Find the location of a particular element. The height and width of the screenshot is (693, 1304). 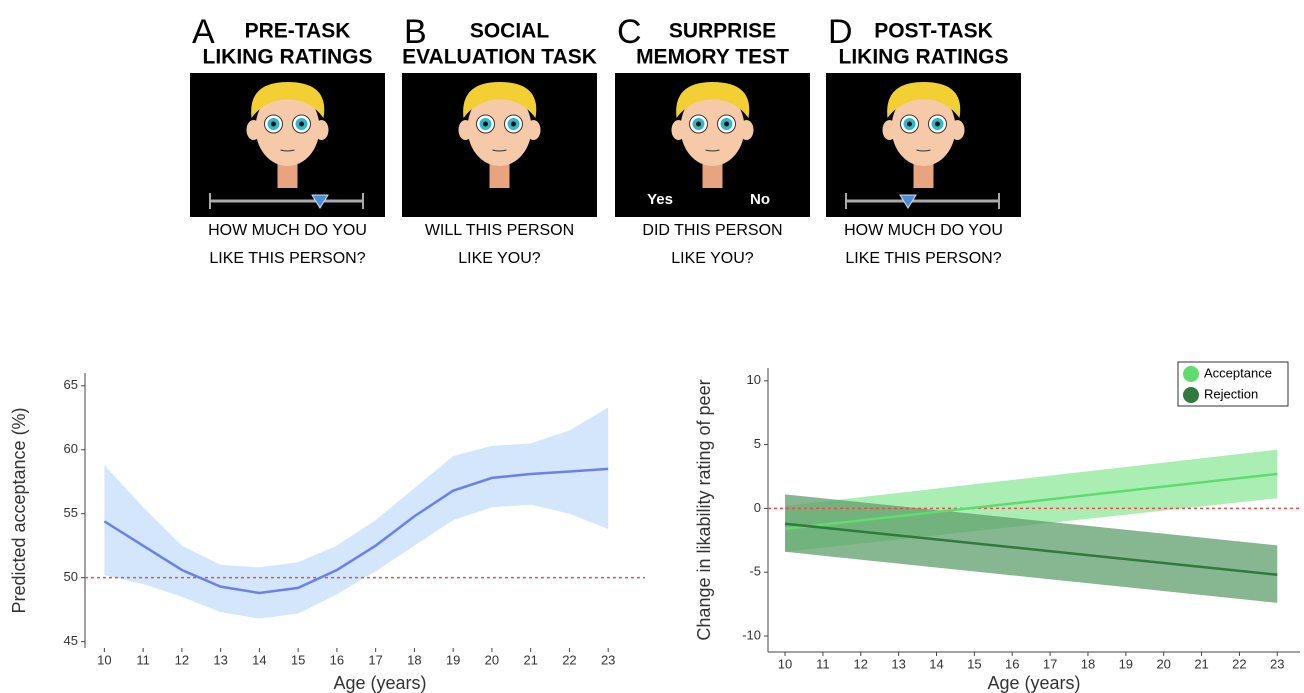

y-axis-label: Predicted acceptance (%) is located at coordinates (19, 510).